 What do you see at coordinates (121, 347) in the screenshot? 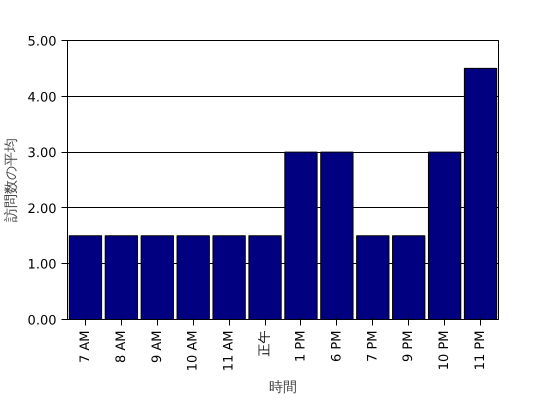
I see `x-tick-label: 8 AM` at bounding box center [121, 347].